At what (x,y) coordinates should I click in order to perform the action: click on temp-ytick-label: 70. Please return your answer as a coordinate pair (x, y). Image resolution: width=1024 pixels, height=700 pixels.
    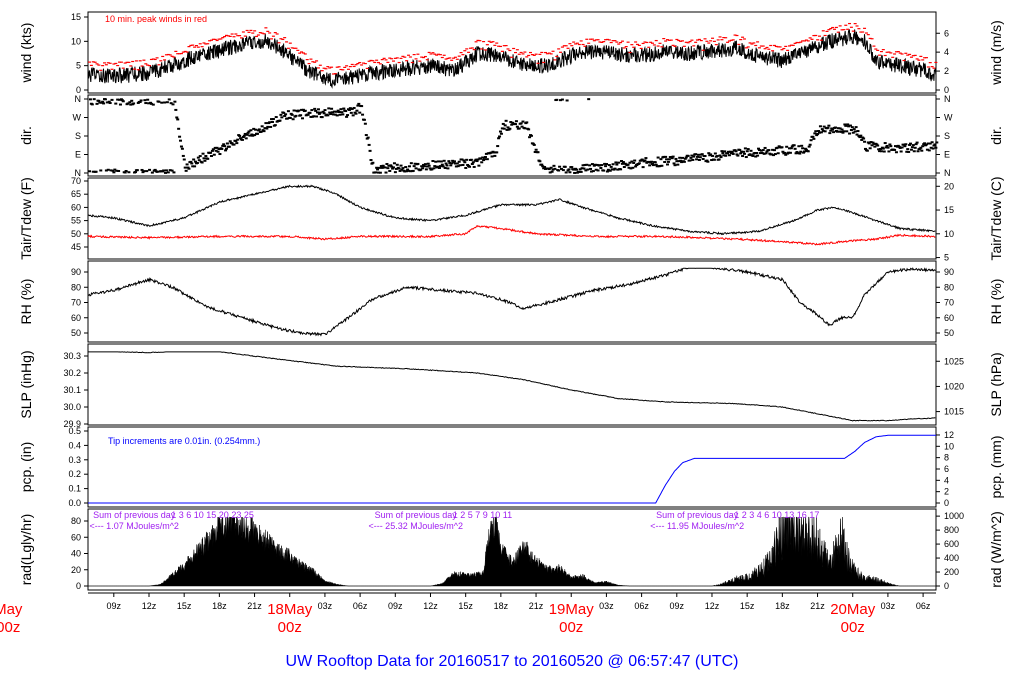
    Looking at the image, I should click on (76, 181).